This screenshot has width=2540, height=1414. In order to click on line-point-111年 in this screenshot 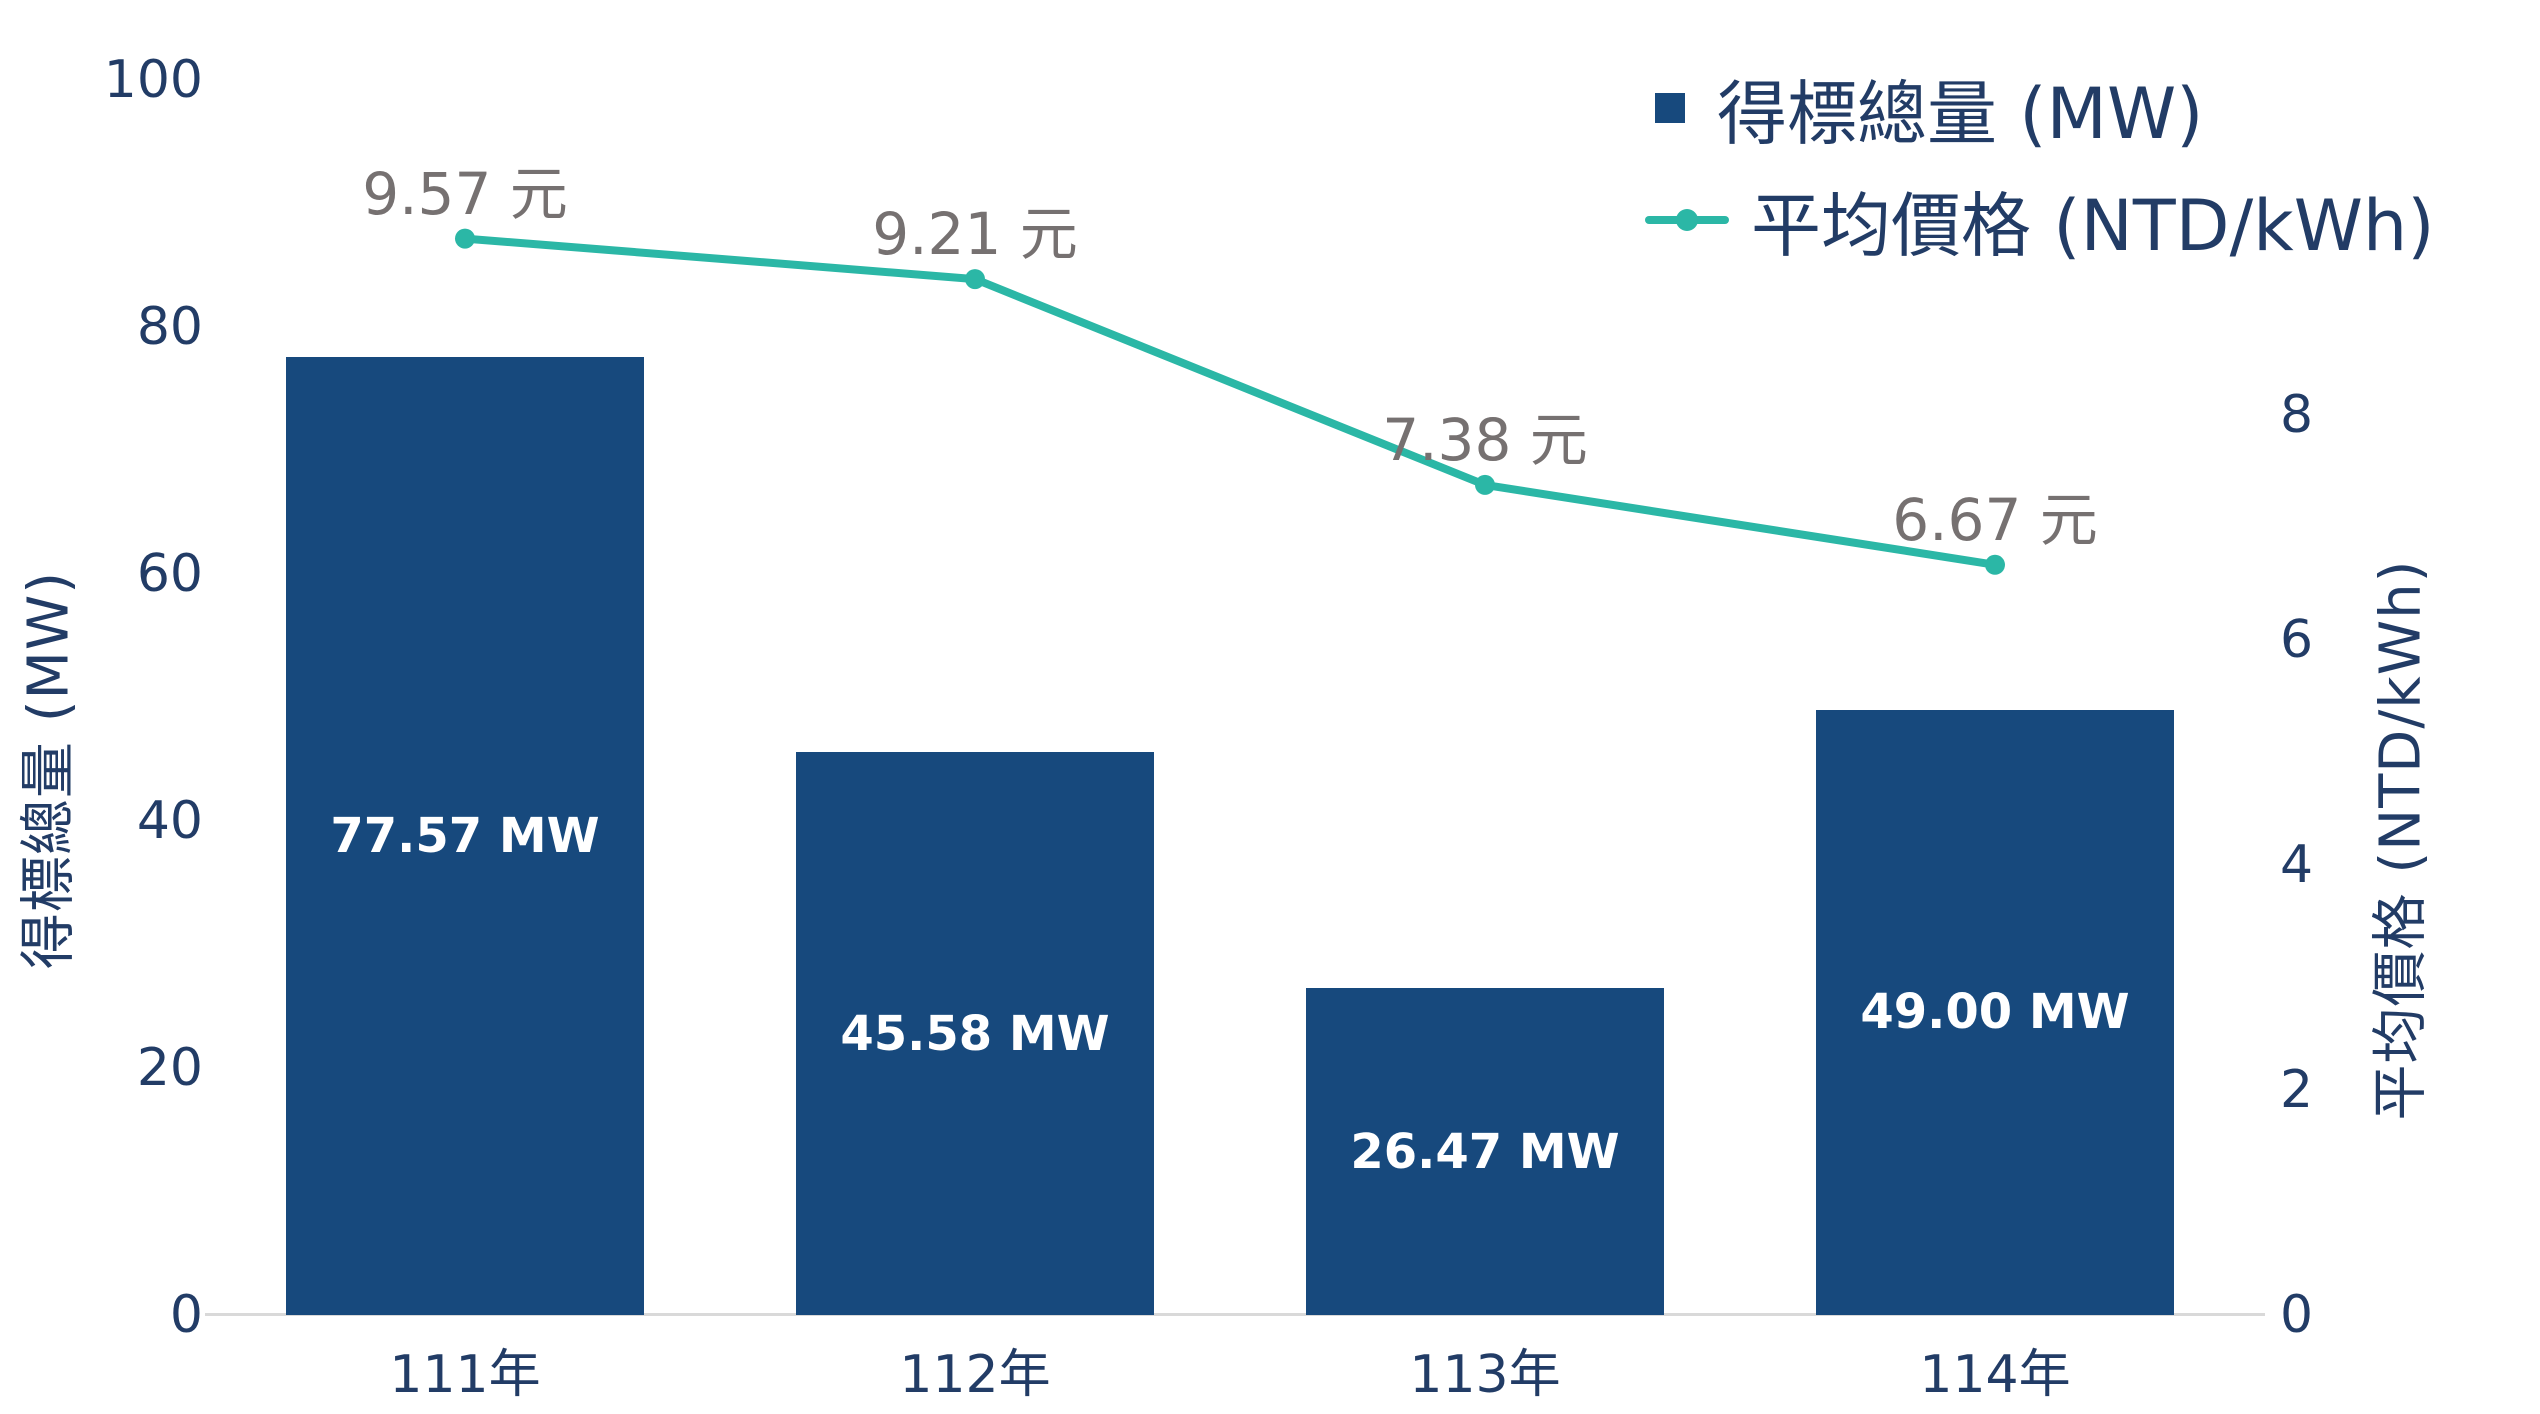, I will do `click(465, 238)`.